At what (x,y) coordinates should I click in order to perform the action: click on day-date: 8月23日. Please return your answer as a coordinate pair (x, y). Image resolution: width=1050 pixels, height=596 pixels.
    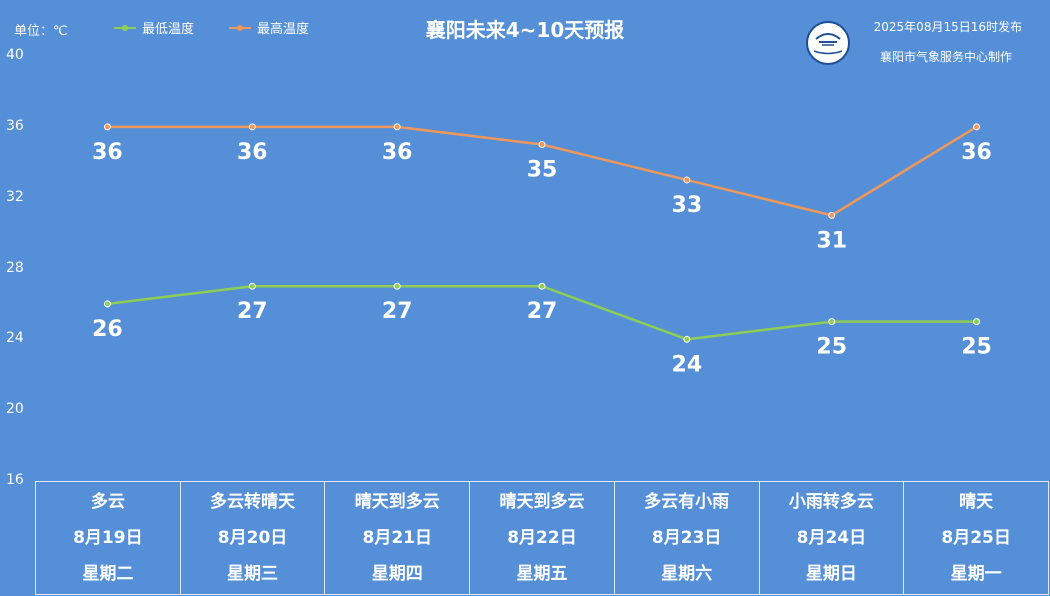
    Looking at the image, I should click on (686, 538).